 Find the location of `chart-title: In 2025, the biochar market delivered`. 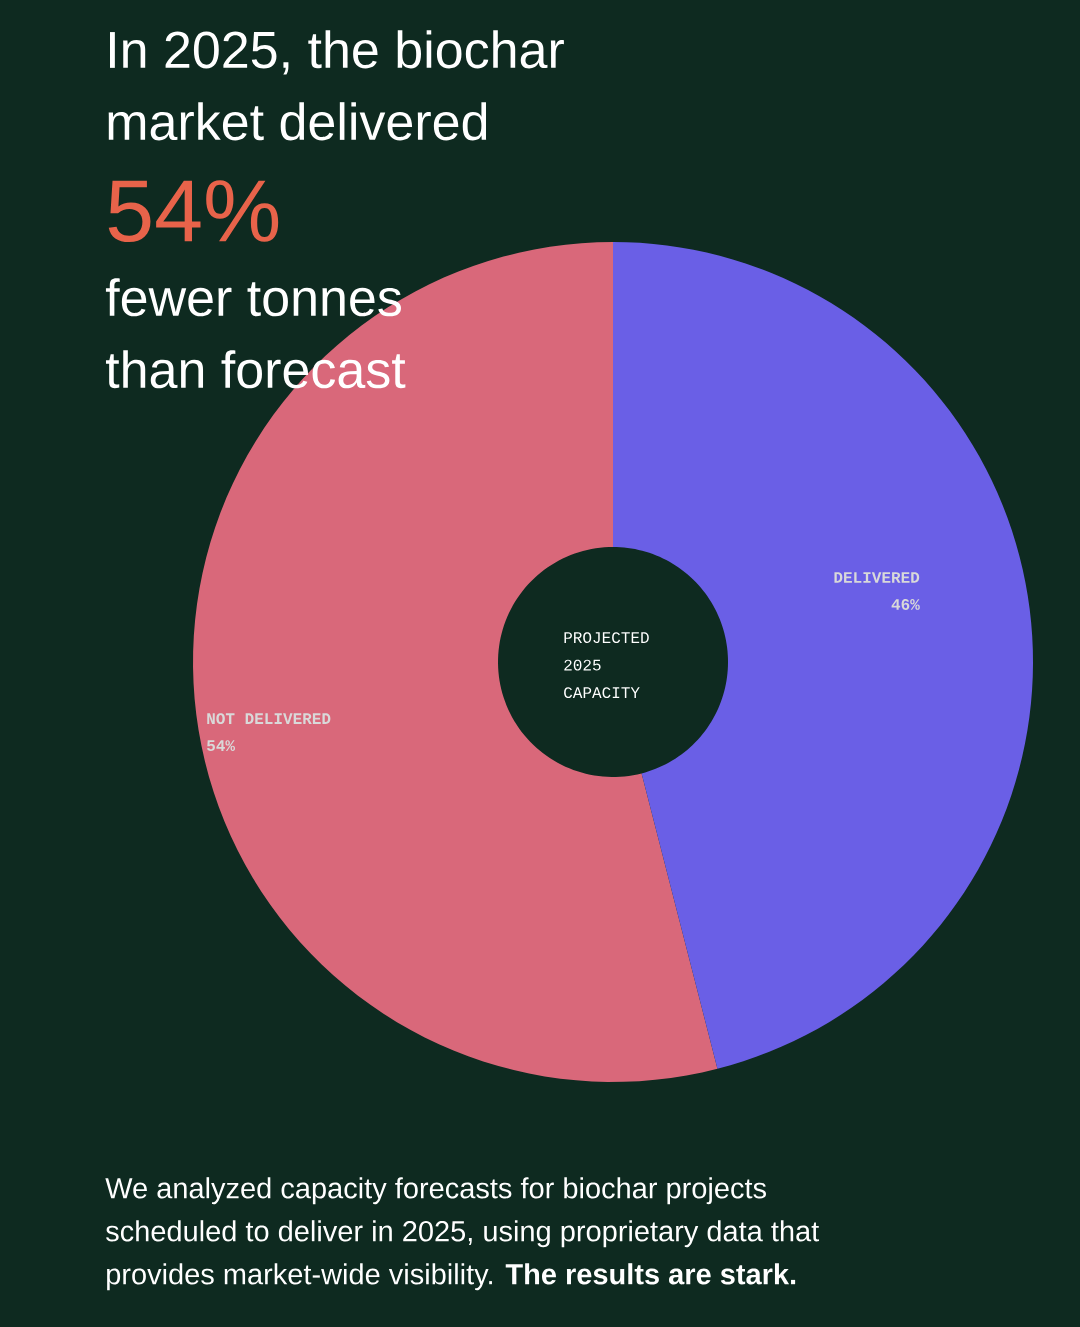

chart-title: In 2025, the biochar market delivered is located at coordinates (336, 85).